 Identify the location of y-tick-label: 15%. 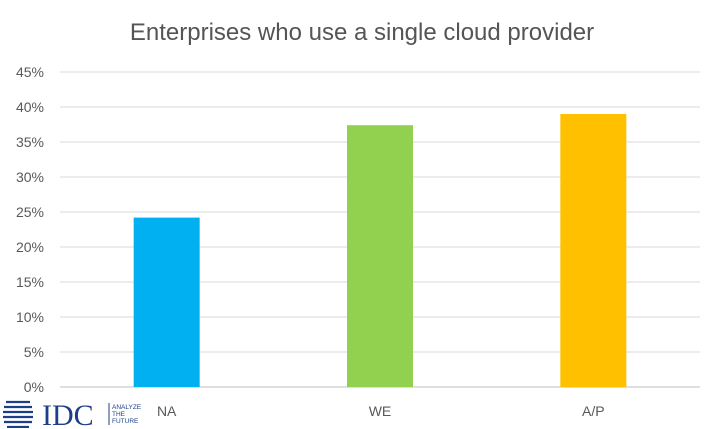
(30, 282).